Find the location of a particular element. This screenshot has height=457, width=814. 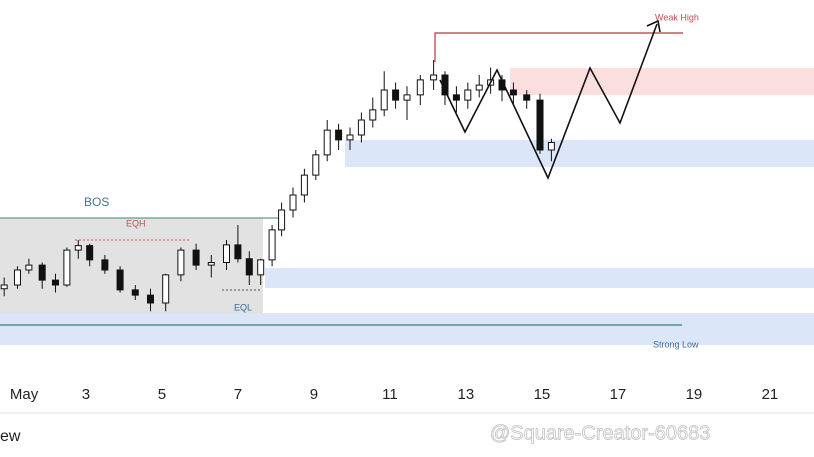

x-tick-label: 5 is located at coordinates (162, 394).